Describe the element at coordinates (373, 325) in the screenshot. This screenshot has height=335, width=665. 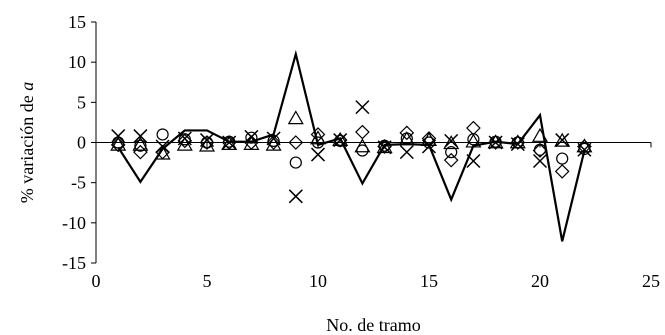
I see `x-axis-title: No. de tramo` at that location.